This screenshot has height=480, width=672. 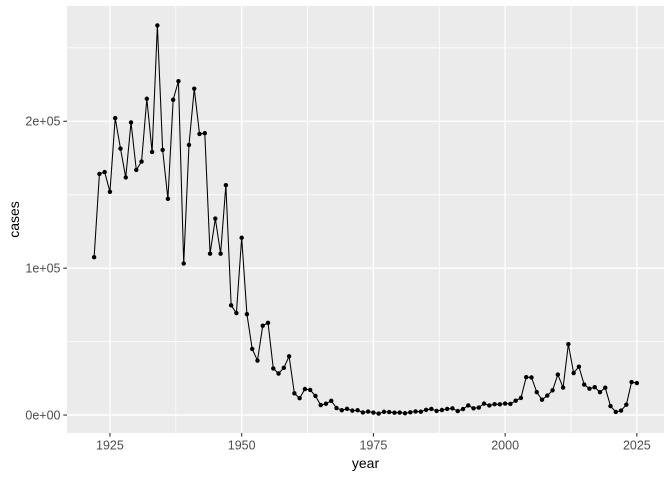 What do you see at coordinates (366, 463) in the screenshot?
I see `x-axis-title: year` at bounding box center [366, 463].